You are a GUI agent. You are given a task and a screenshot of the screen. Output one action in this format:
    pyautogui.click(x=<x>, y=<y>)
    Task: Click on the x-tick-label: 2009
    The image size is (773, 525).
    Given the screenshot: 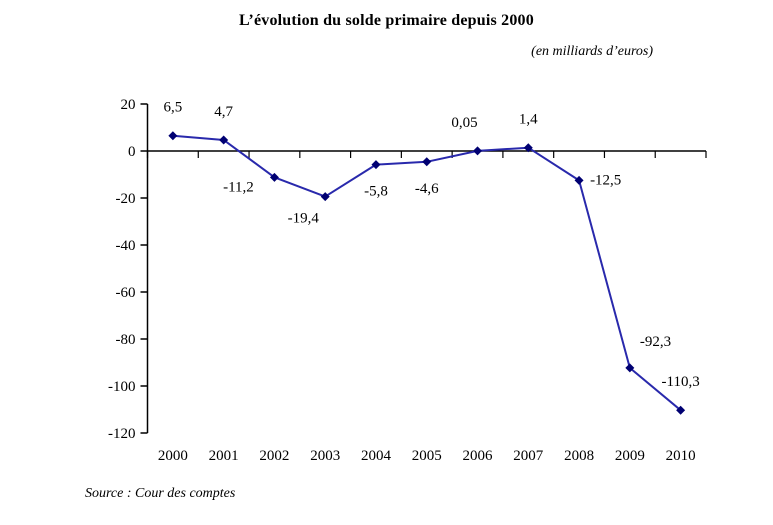 What is the action you would take?
    pyautogui.click(x=630, y=456)
    